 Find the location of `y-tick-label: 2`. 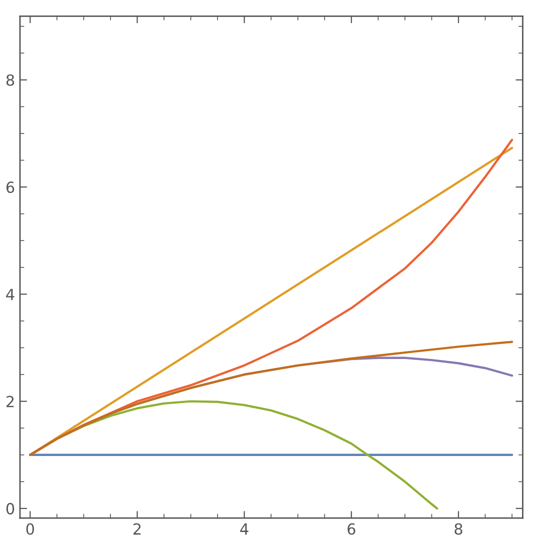

y-tick-label: 2 is located at coordinates (10, 402).